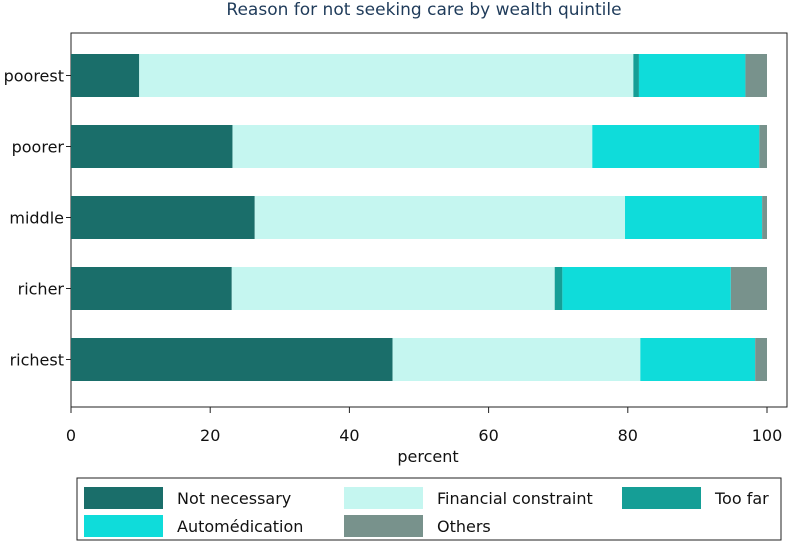  What do you see at coordinates (427, 456) in the screenshot?
I see `x-axis-label: percent` at bounding box center [427, 456].